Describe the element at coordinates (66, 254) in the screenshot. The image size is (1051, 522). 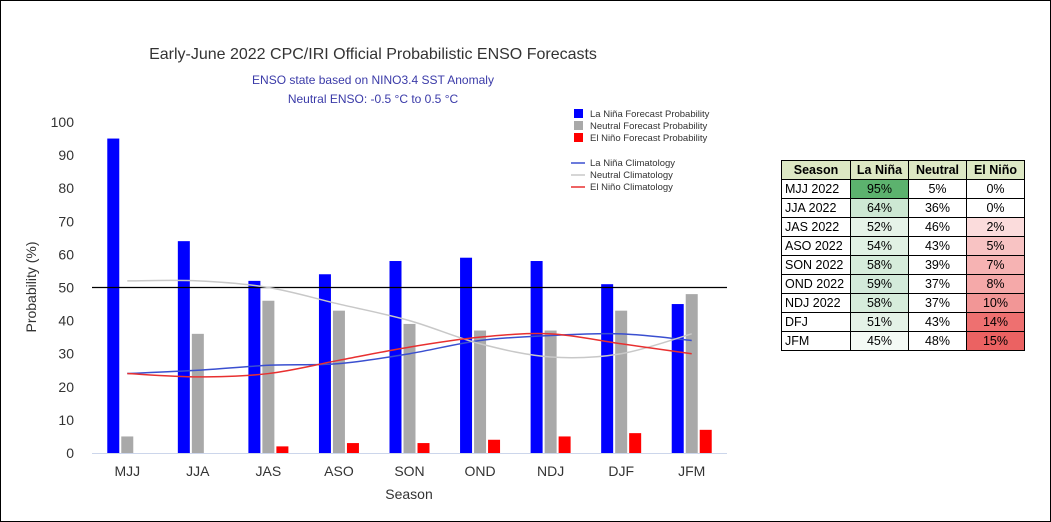
I see `y-tick-label: 60` at that location.